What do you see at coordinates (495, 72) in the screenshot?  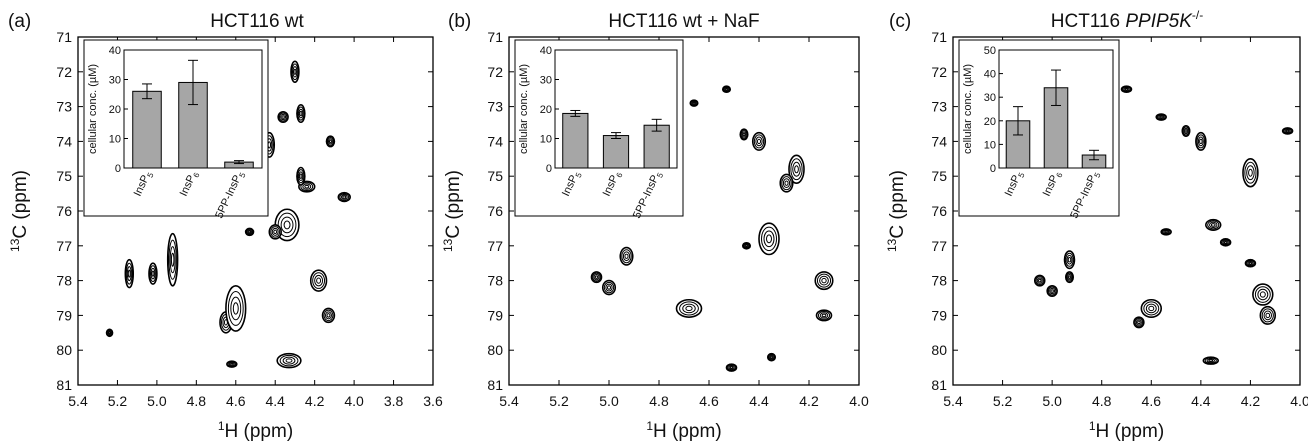 I see `y-tick-label: 72` at bounding box center [495, 72].